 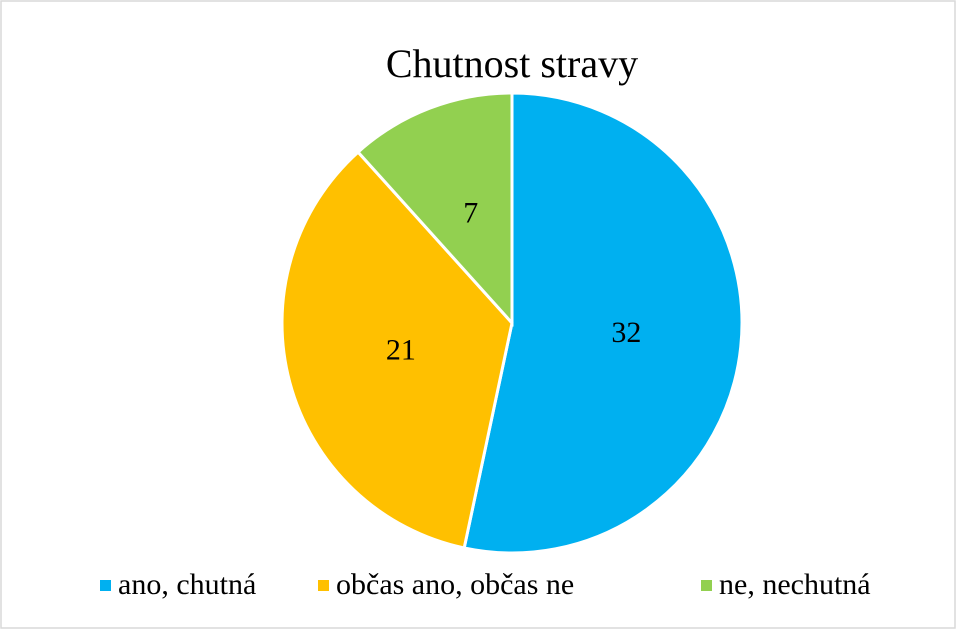 What do you see at coordinates (401, 350) in the screenshot?
I see `data-label: 21` at bounding box center [401, 350].